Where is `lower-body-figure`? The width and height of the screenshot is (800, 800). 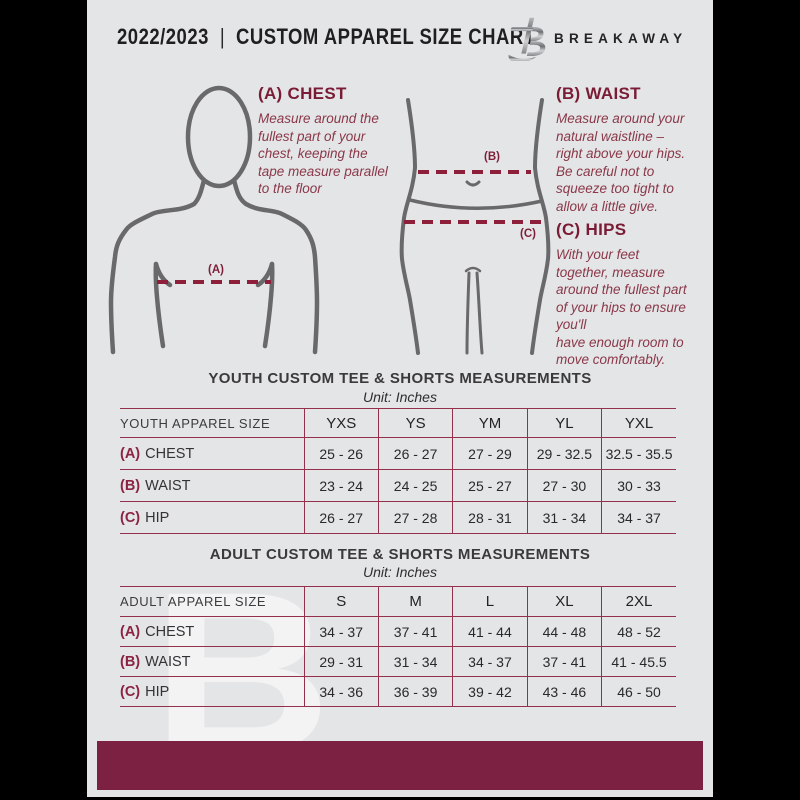 lower-body-figure is located at coordinates (475, 226).